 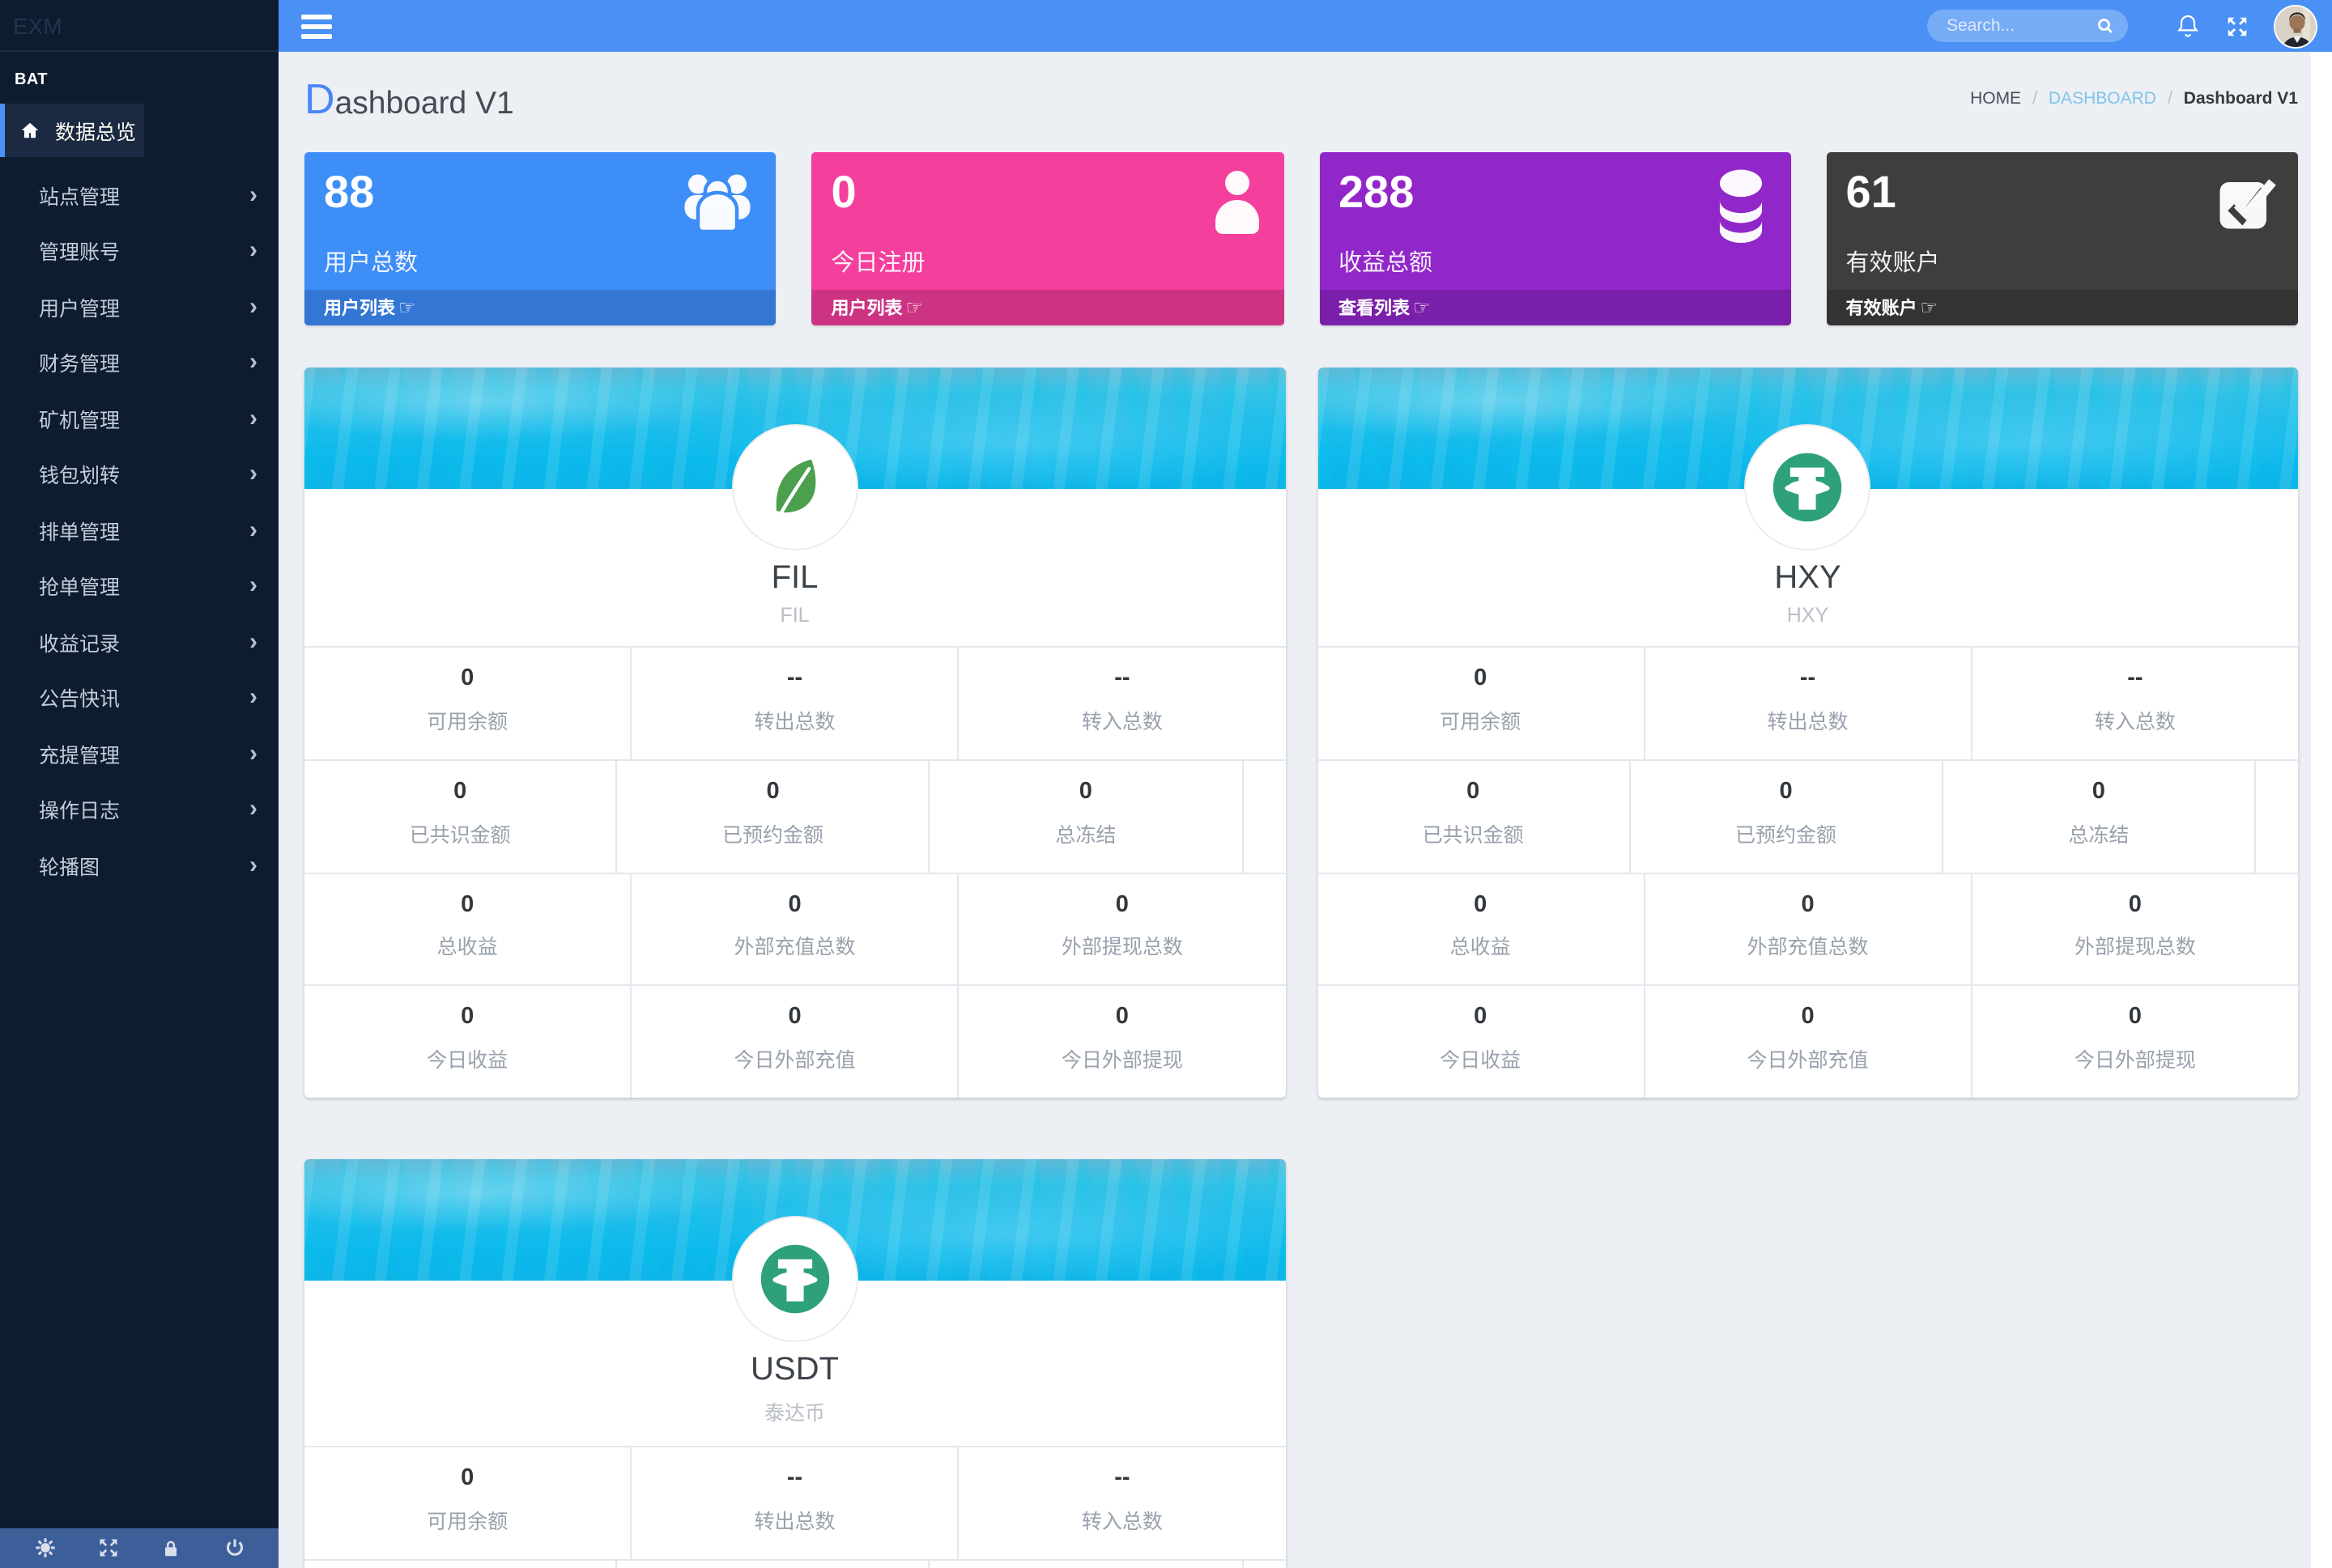 I want to click on sidebar-item-data-overview: 数据总览, so click(x=72, y=130).